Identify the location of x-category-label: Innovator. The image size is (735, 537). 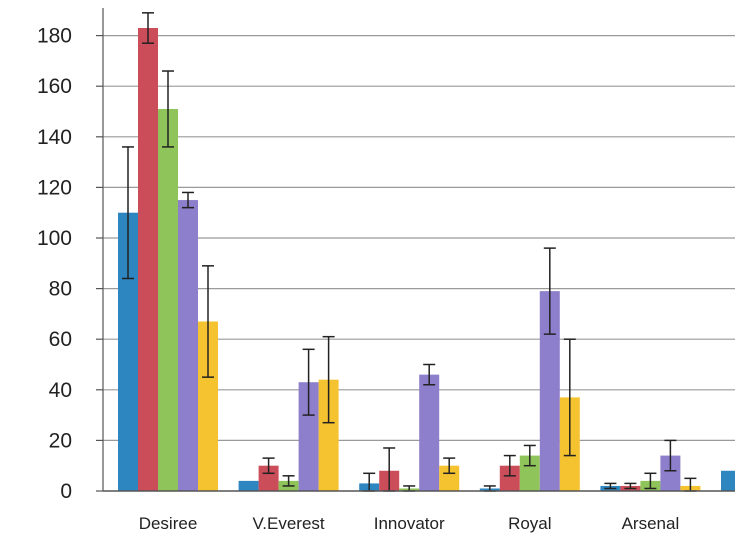
(409, 523).